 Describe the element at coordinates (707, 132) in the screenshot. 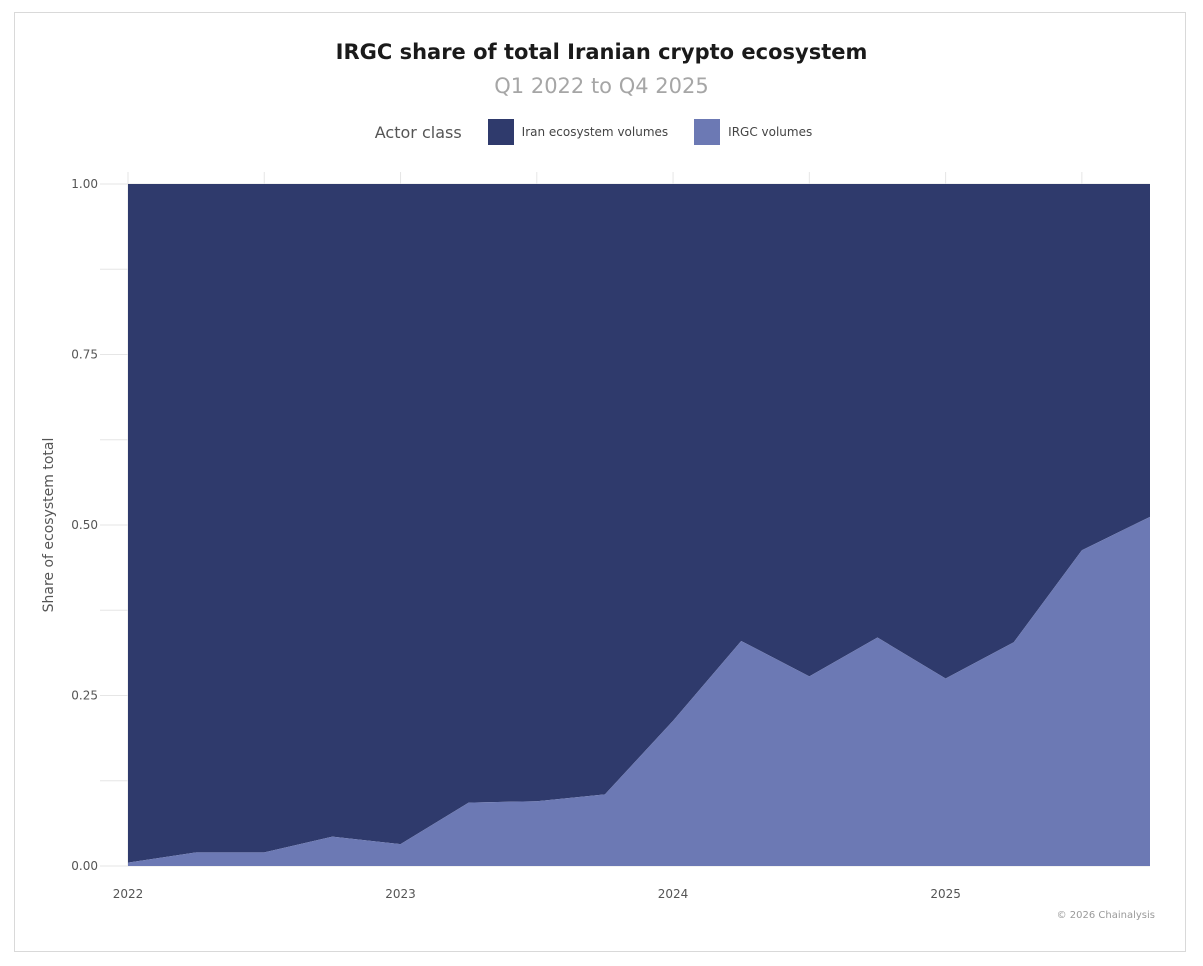

I see `legend-swatch-irgc` at that location.